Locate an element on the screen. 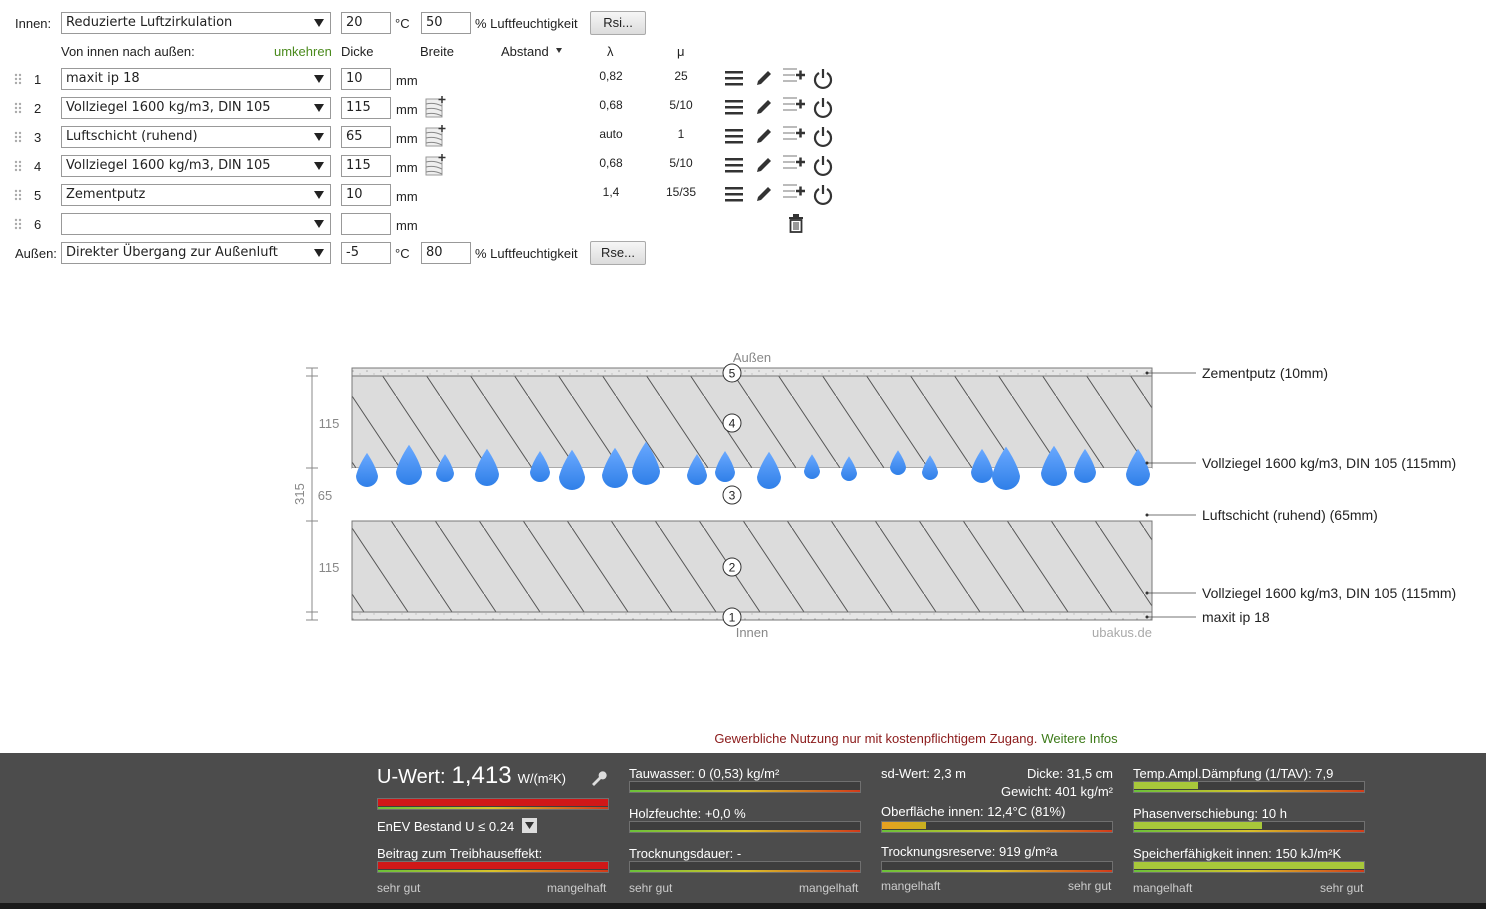  result-text: Trocknungsdauer: - is located at coordinates (685, 853).